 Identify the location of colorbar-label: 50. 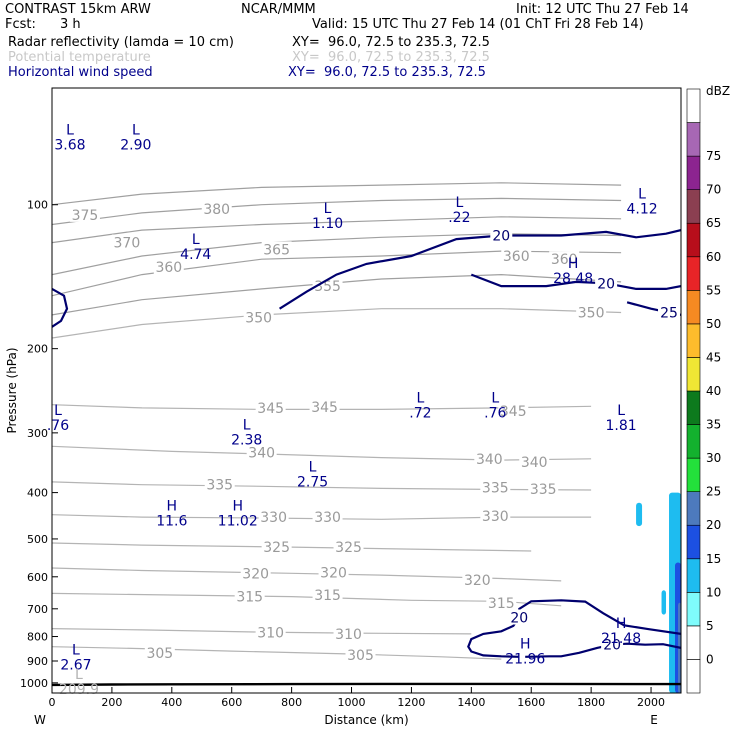
(713, 324).